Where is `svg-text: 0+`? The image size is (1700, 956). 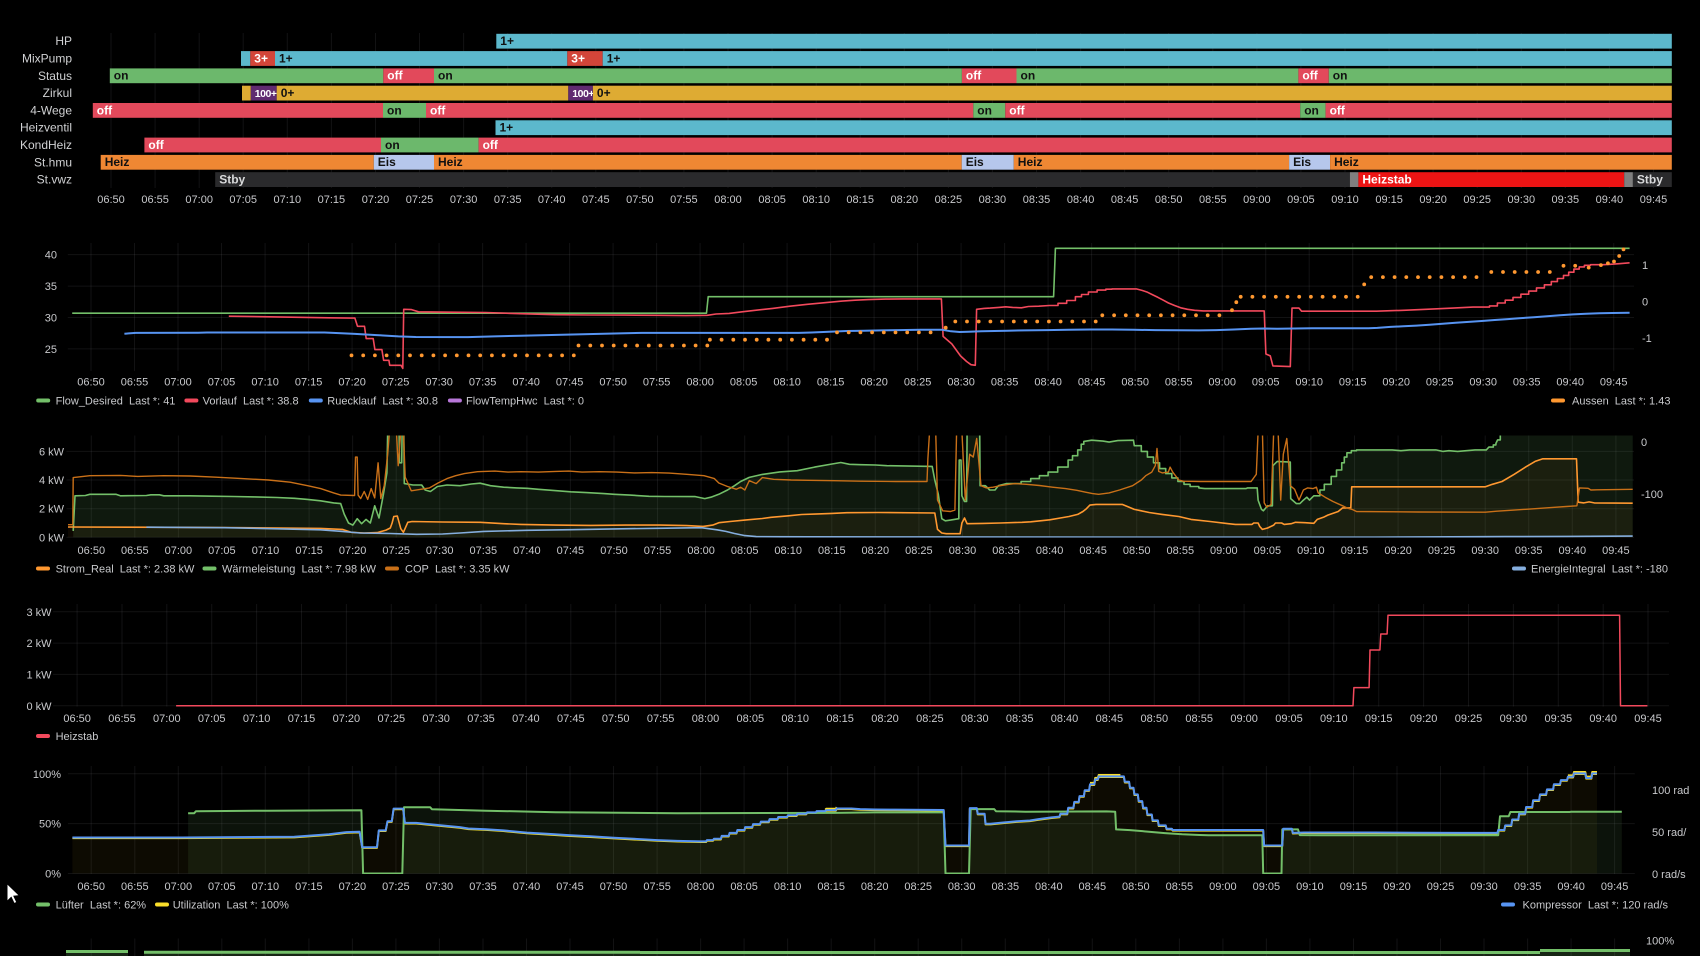 svg-text: 0+ is located at coordinates (288, 93).